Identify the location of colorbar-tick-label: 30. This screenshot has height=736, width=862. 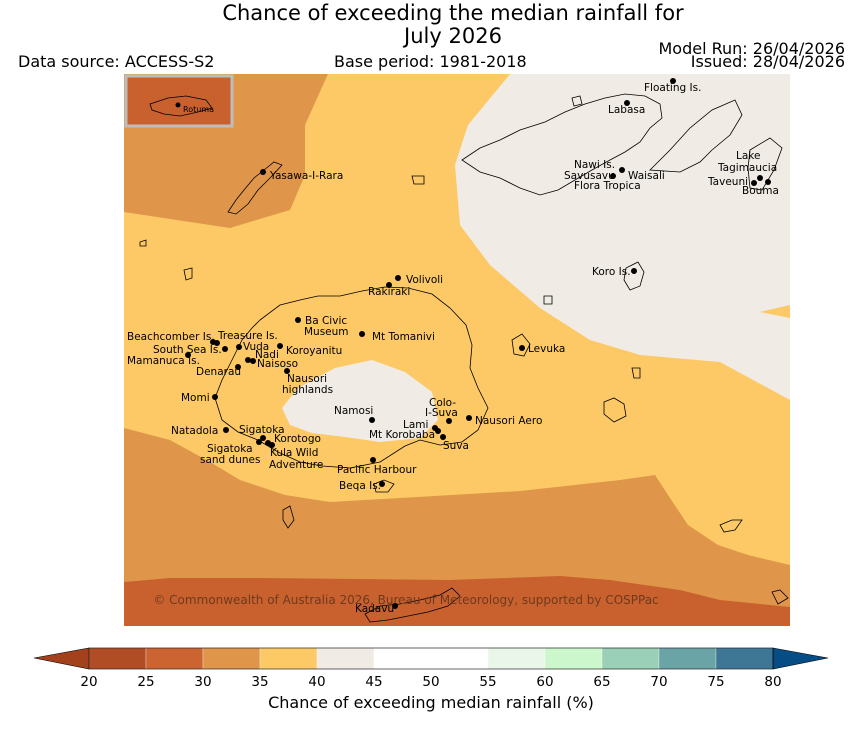
(202, 682).